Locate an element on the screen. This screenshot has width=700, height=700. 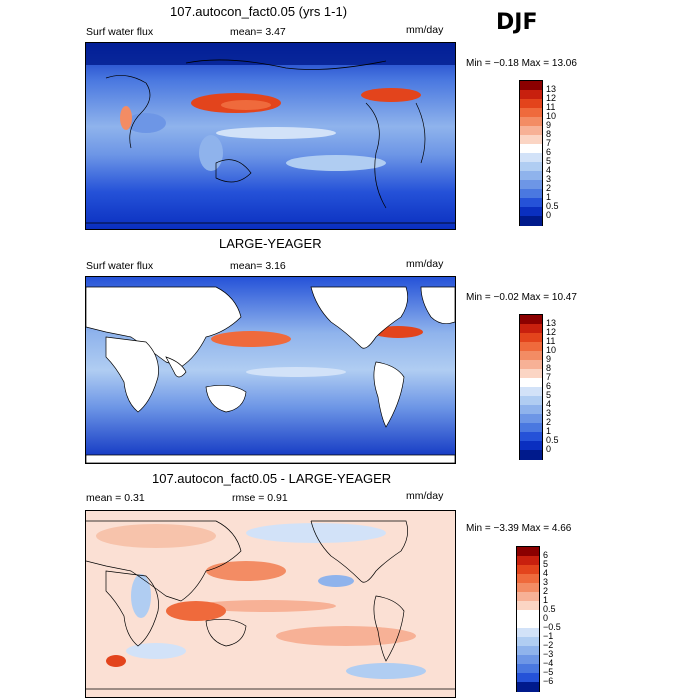
colorbar-tick-label: −1 is located at coordinates (548, 636).